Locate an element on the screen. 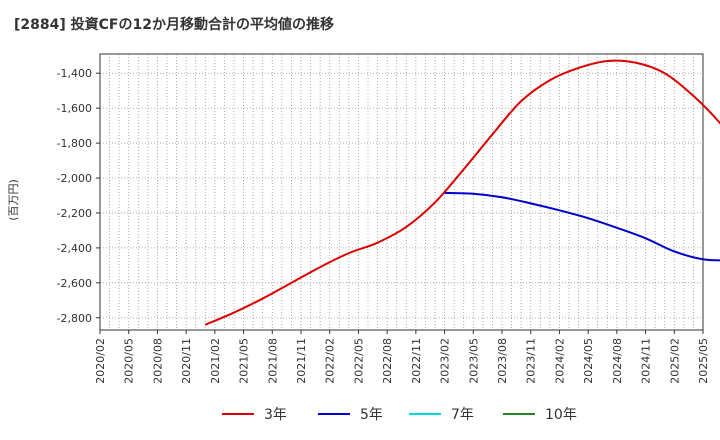  y-tick-label: -1,800 is located at coordinates (74, 143).